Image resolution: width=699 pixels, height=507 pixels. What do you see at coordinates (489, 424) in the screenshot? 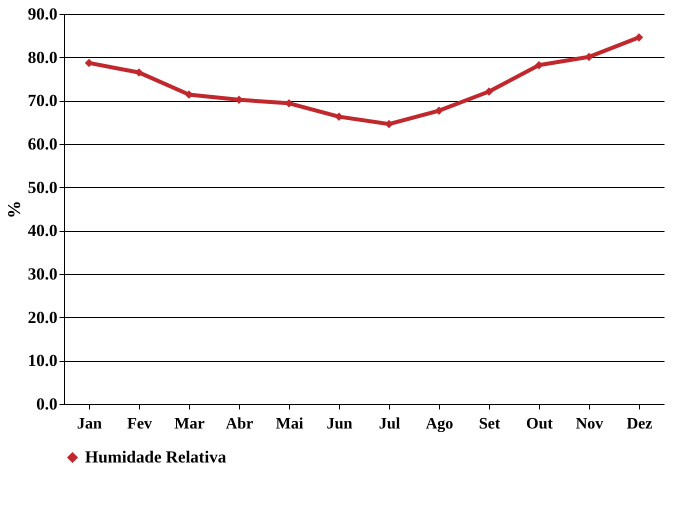
I see `x-tick-label: Set` at bounding box center [489, 424].